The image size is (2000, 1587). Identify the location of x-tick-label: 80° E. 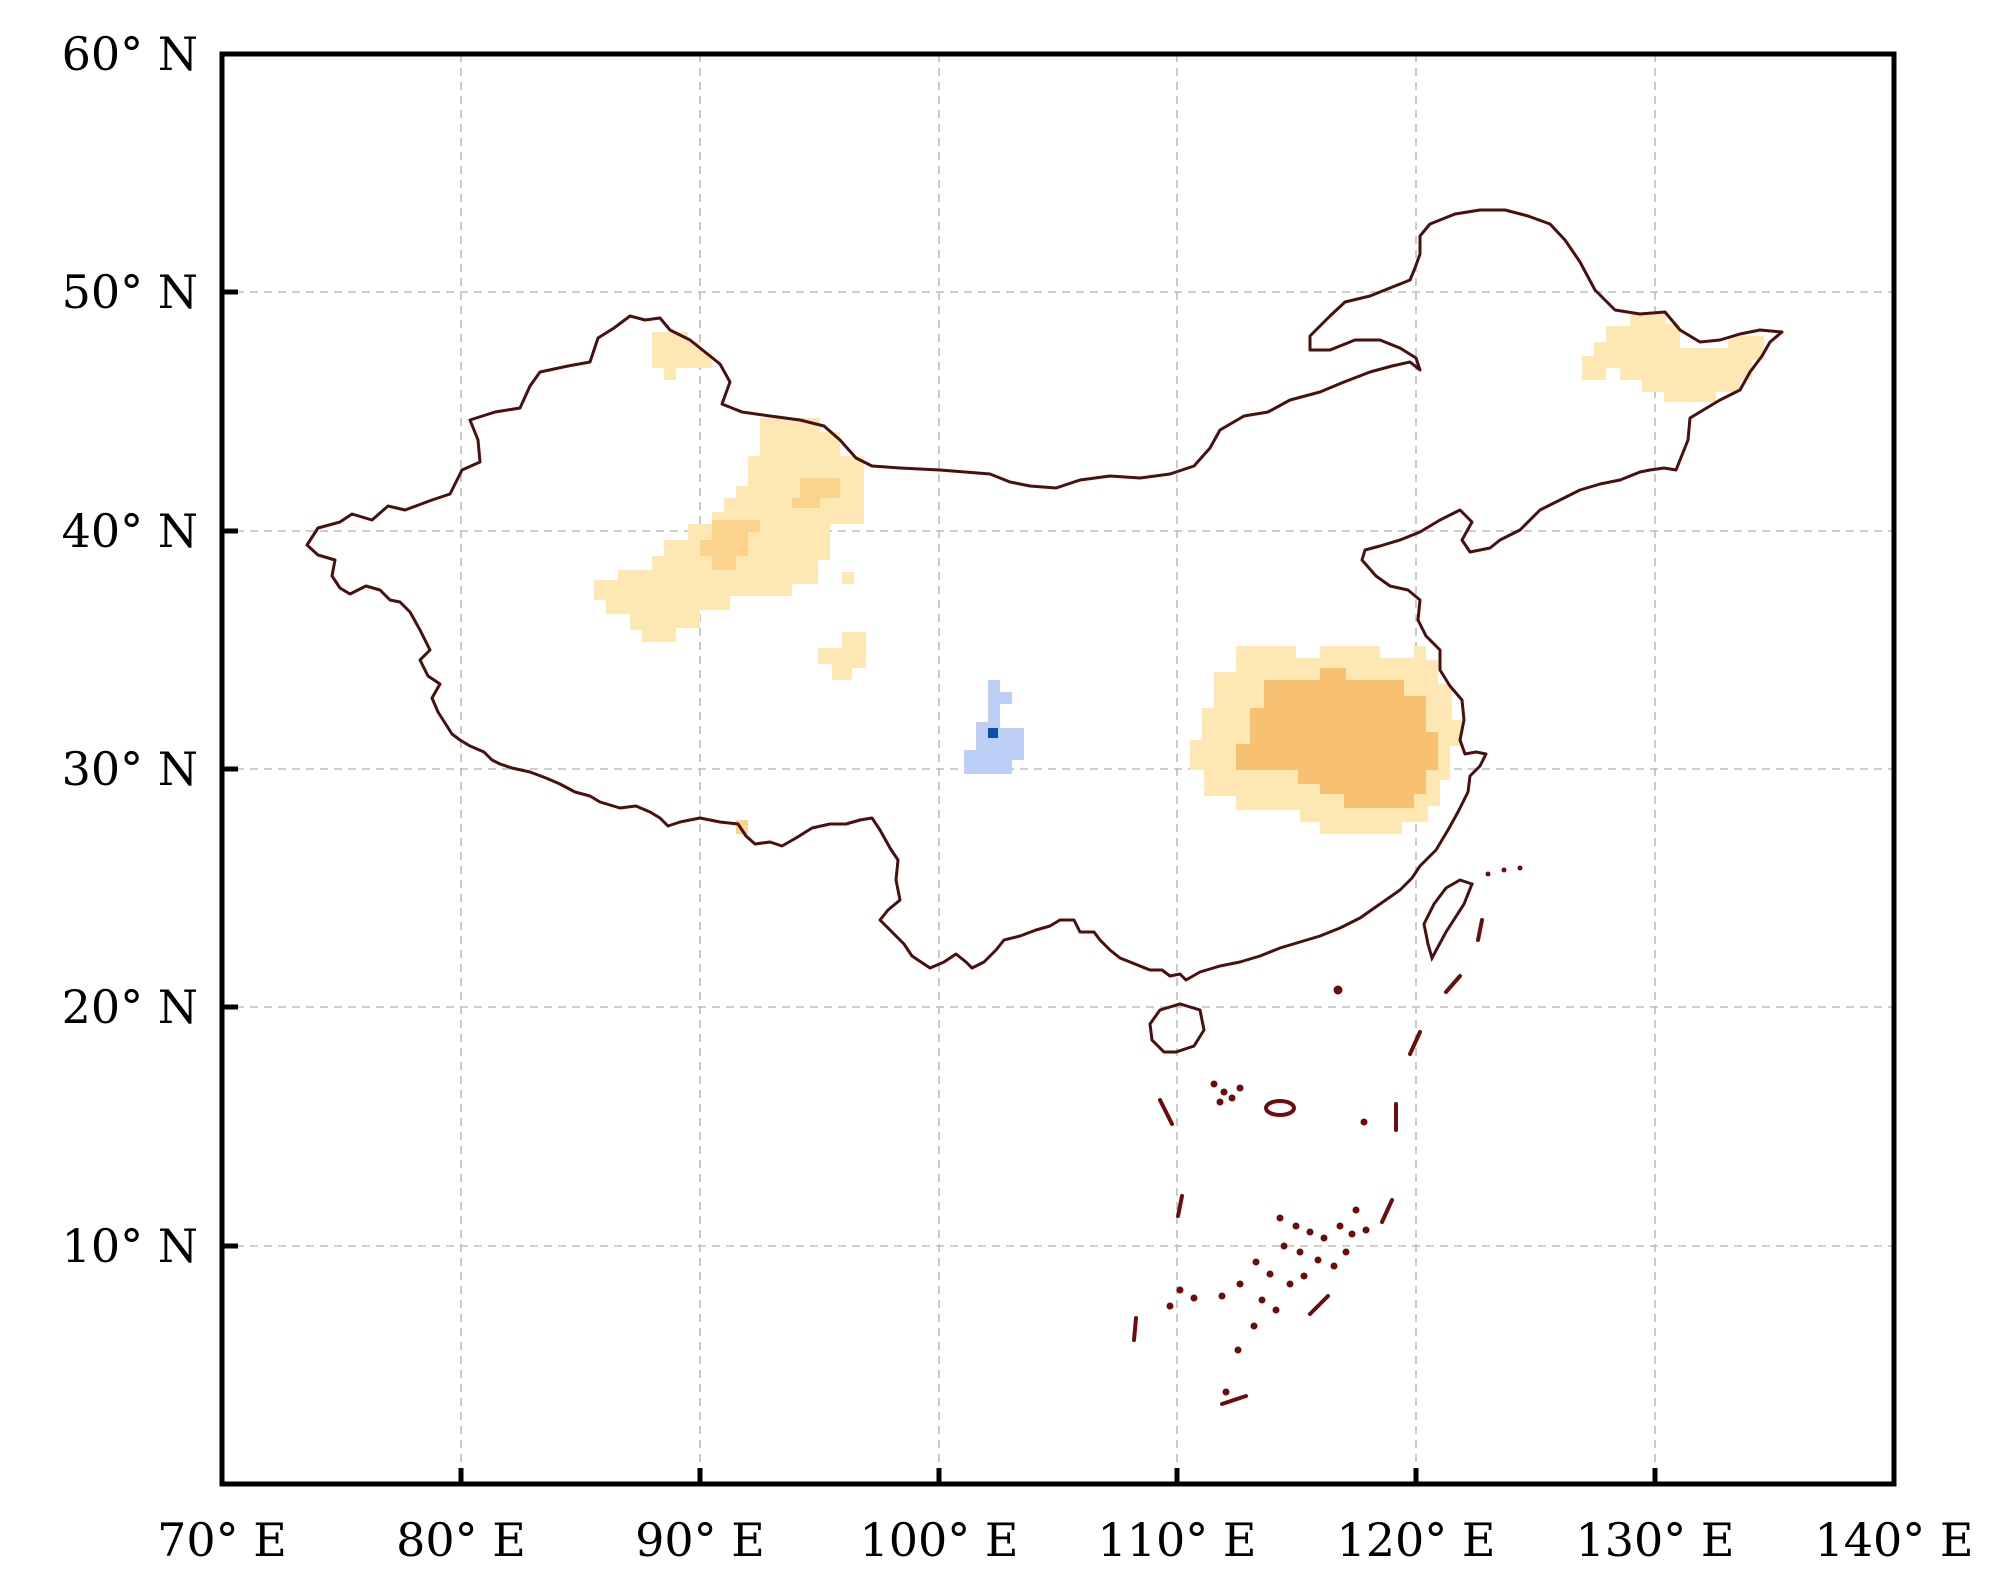
(461, 1540).